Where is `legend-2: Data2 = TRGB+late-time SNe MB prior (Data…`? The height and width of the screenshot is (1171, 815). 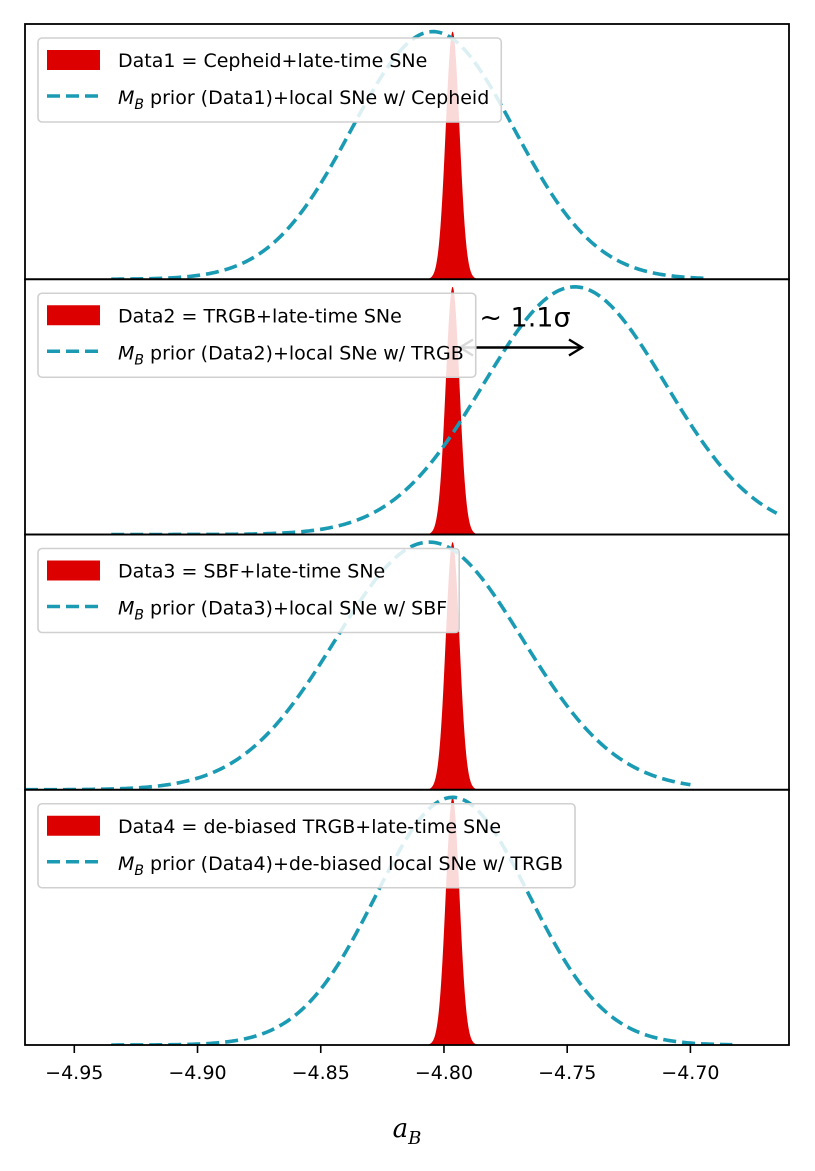
legend-2: Data2 = TRGB+late-time SNe MB prior (Data… is located at coordinates (257, 335).